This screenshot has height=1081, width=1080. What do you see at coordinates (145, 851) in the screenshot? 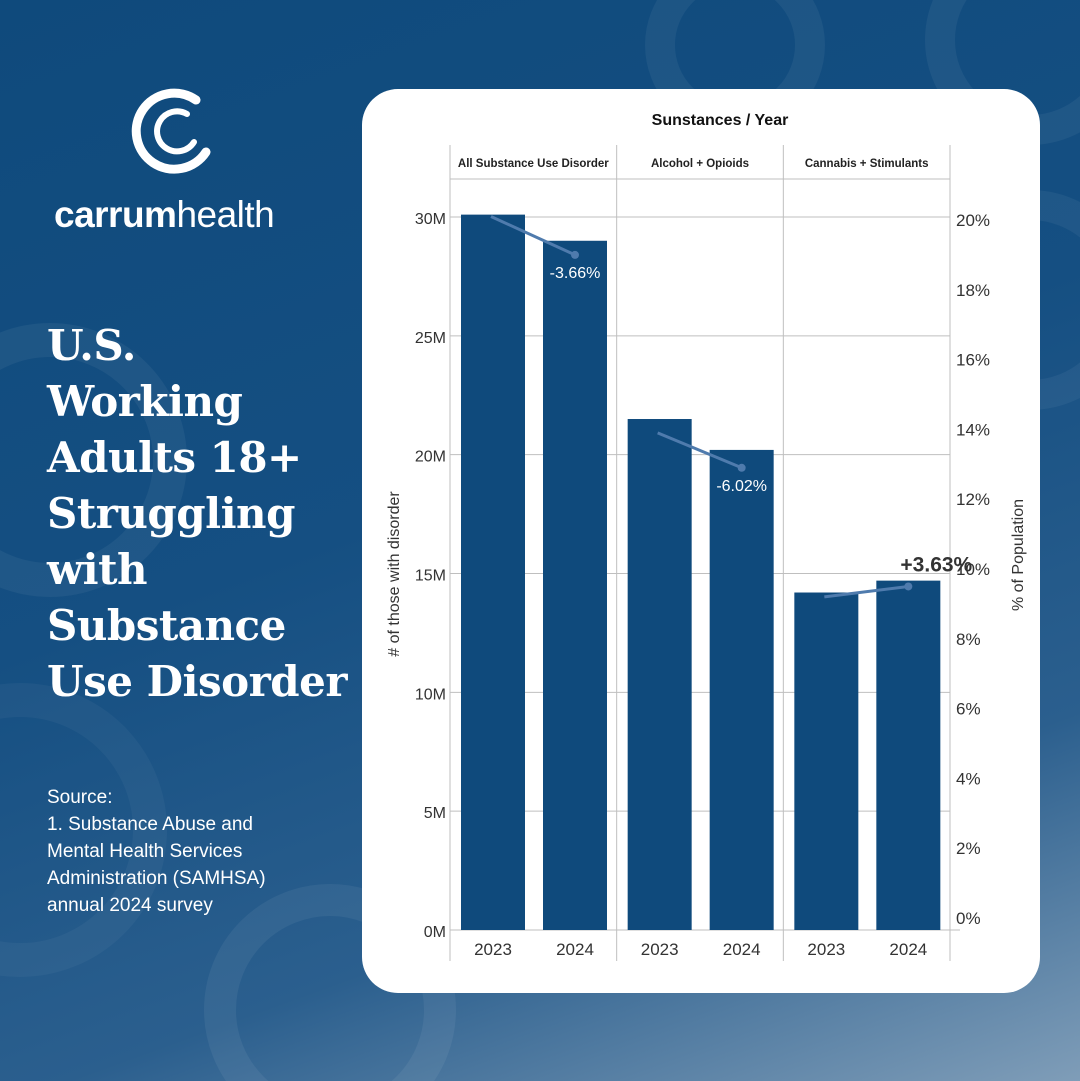
I see `source-line: Mental Health Services` at bounding box center [145, 851].